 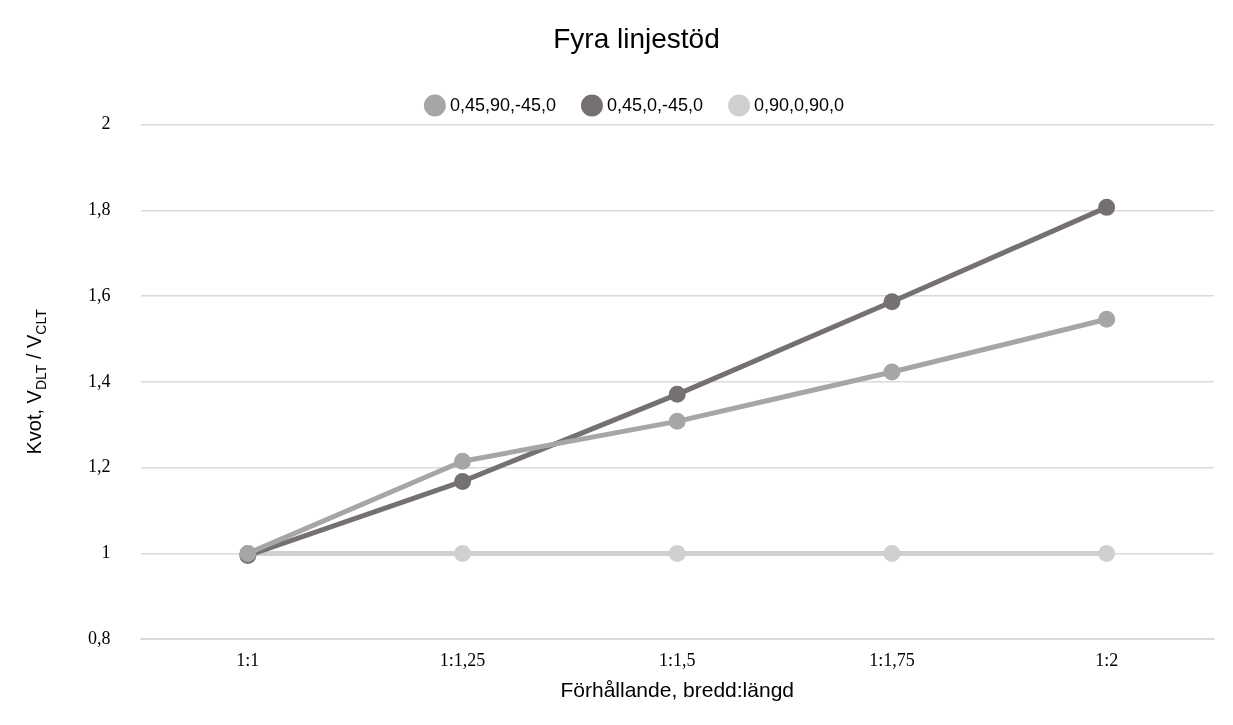 What do you see at coordinates (99, 466) in the screenshot?
I see `y-tick-label: 1,2` at bounding box center [99, 466].